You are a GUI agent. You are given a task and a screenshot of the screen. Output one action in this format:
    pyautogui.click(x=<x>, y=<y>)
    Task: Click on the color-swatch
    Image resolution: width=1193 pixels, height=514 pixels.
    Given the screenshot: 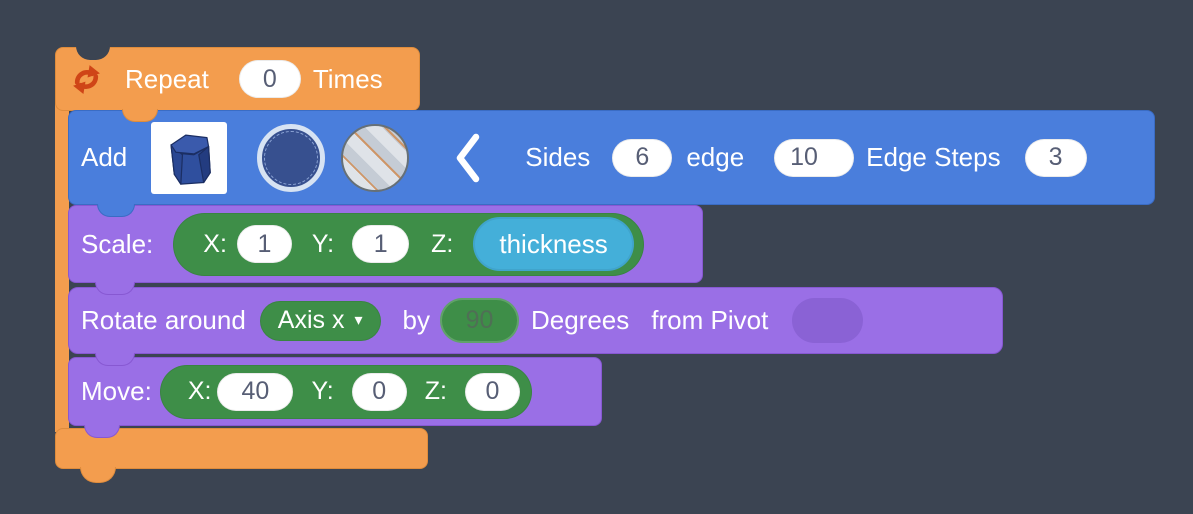 What is the action you would take?
    pyautogui.click(x=291, y=157)
    